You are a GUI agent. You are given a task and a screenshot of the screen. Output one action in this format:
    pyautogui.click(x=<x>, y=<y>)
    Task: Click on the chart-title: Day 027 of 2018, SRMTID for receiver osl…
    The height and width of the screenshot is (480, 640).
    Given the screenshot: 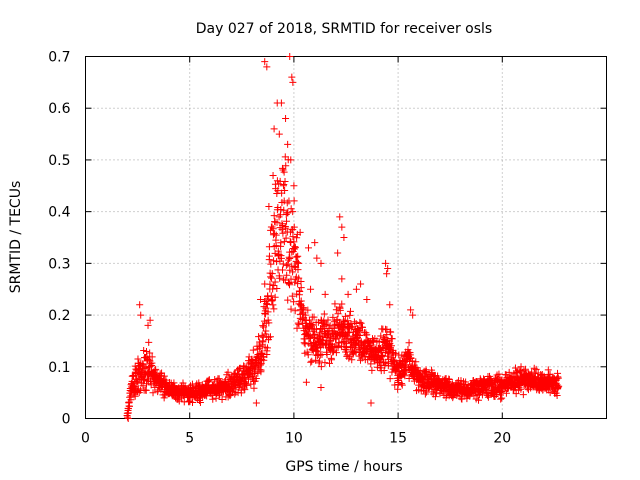 What is the action you would take?
    pyautogui.click(x=344, y=29)
    